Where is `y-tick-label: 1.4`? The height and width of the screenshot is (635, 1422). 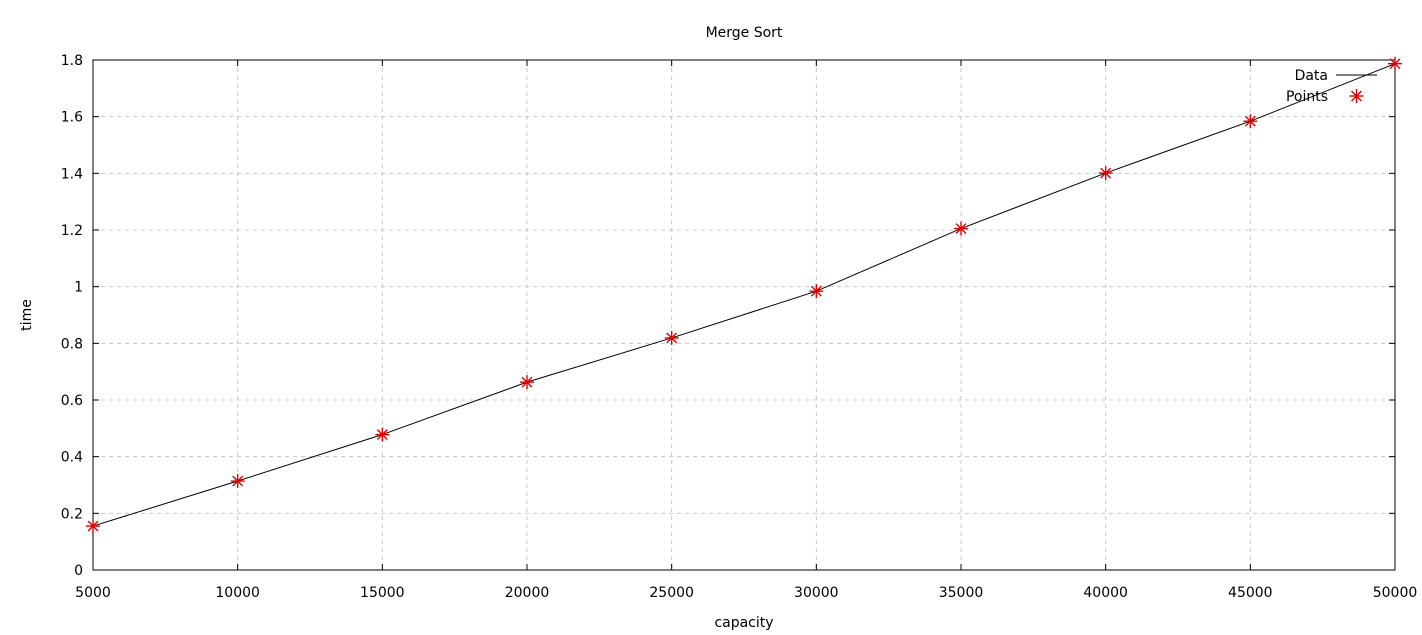
y-tick-label: 1.4 is located at coordinates (72, 174).